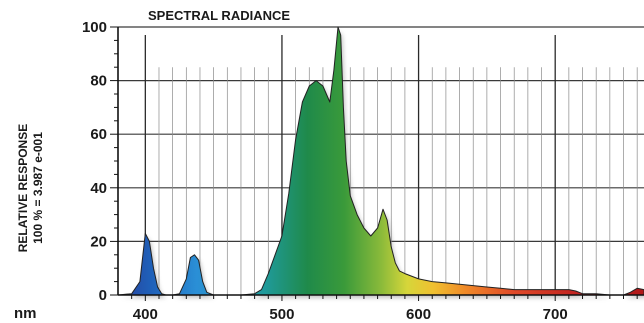 The width and height of the screenshot is (644, 323). I want to click on y-axis-sublabel: 100 % = 3.987 e-001, so click(38, 188).